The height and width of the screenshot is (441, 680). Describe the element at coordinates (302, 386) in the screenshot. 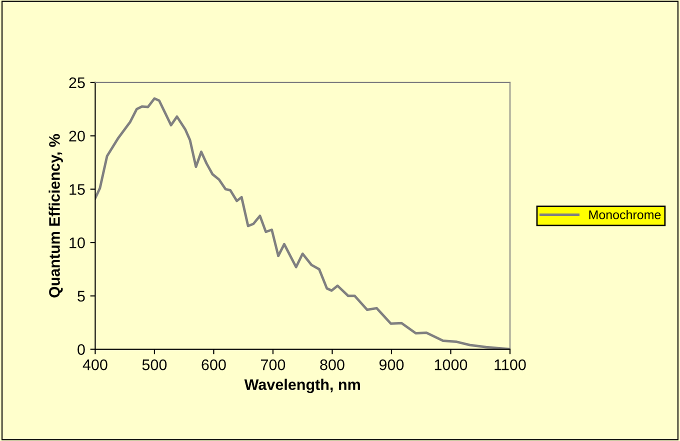

I see `x-axis-title: Wavelength, nm` at that location.